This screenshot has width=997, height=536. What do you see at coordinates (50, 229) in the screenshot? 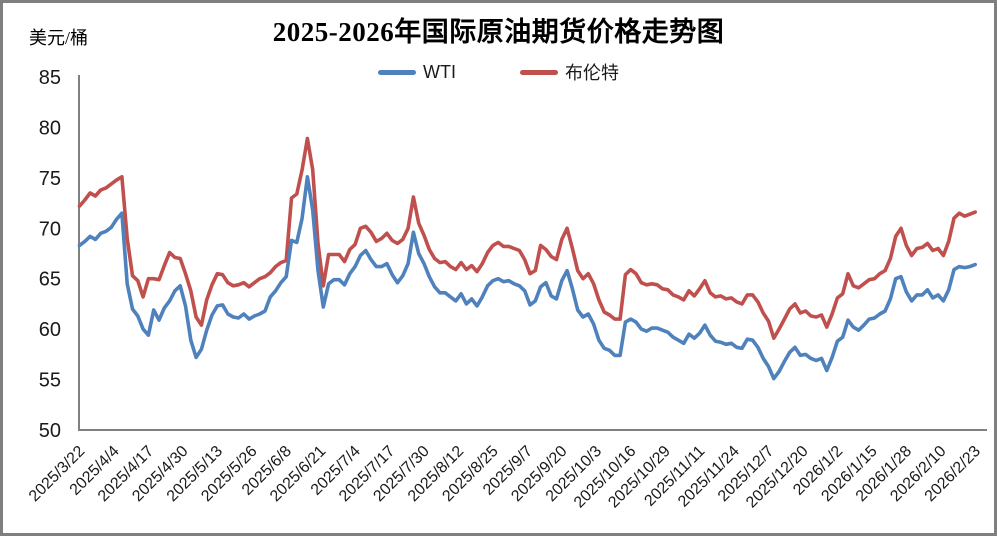
I see `y-axis-tick-label: 70` at bounding box center [50, 229].